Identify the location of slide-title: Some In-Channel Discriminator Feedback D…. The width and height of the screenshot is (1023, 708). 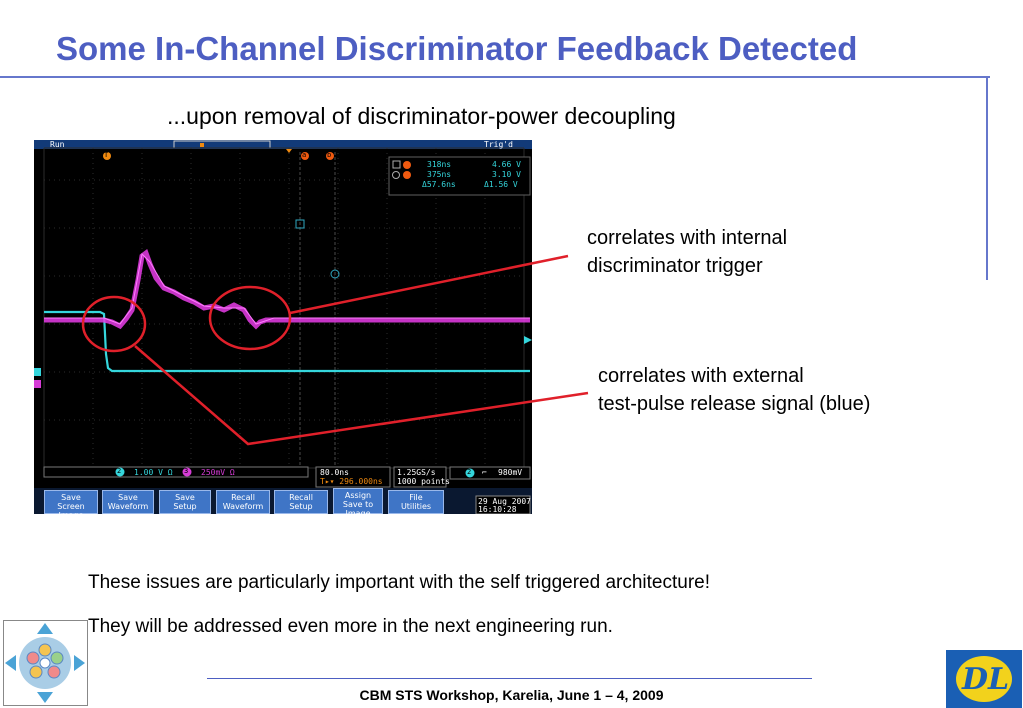
(457, 48).